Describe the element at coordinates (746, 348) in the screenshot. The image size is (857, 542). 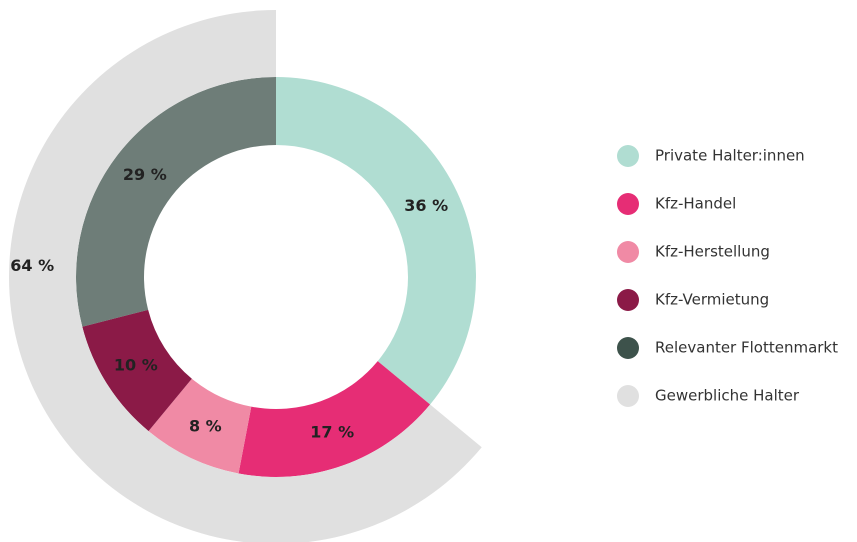
I see `legend-label: Relevanter Flottenmarkt` at that location.